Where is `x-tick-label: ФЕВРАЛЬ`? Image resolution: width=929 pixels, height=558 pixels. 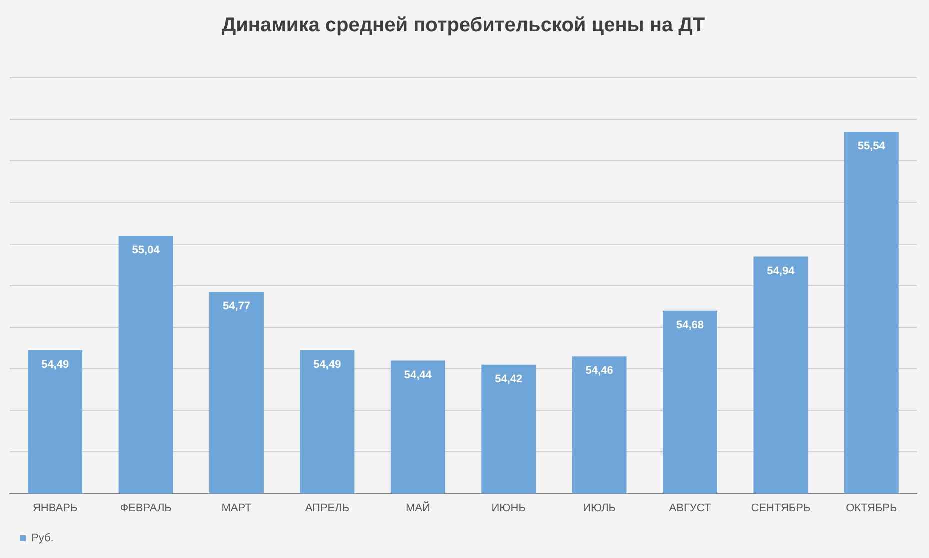
x-tick-label: ФЕВРАЛЬ is located at coordinates (146, 508).